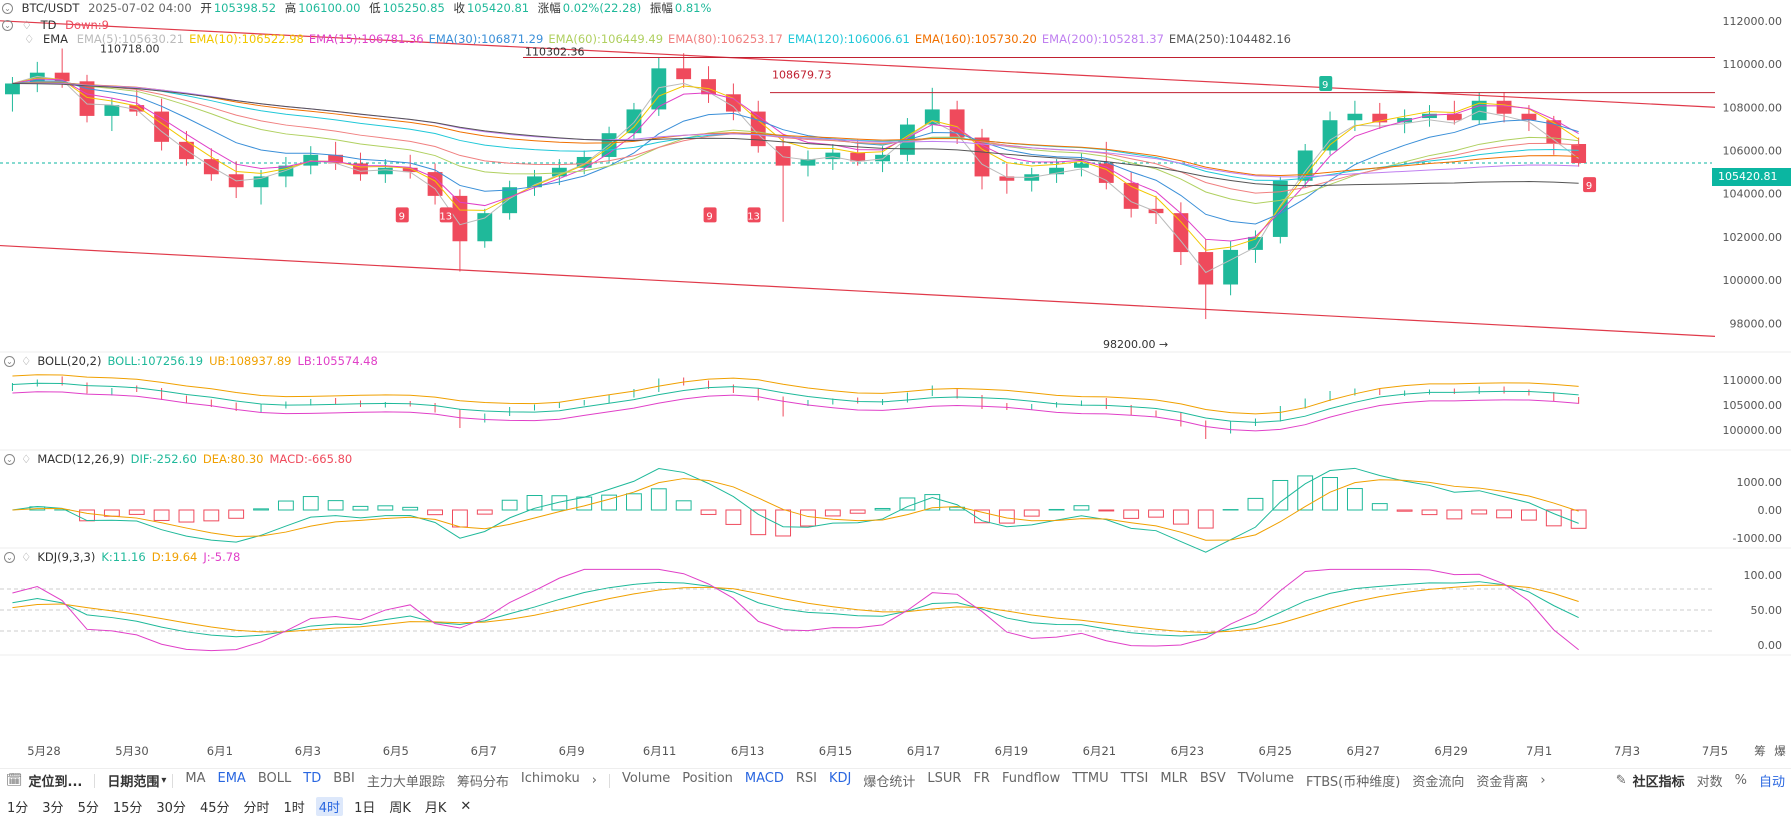  What do you see at coordinates (400, 806) in the screenshot?
I see `timeframe-option: 周K` at bounding box center [400, 806].